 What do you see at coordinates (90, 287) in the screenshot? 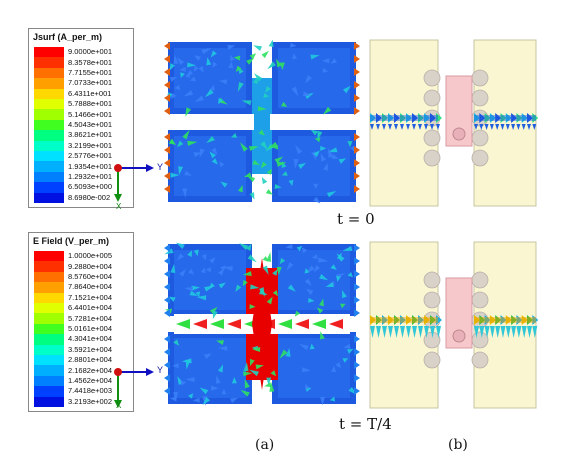
I see `tick-label: 7.8640e+004` at bounding box center [90, 287].